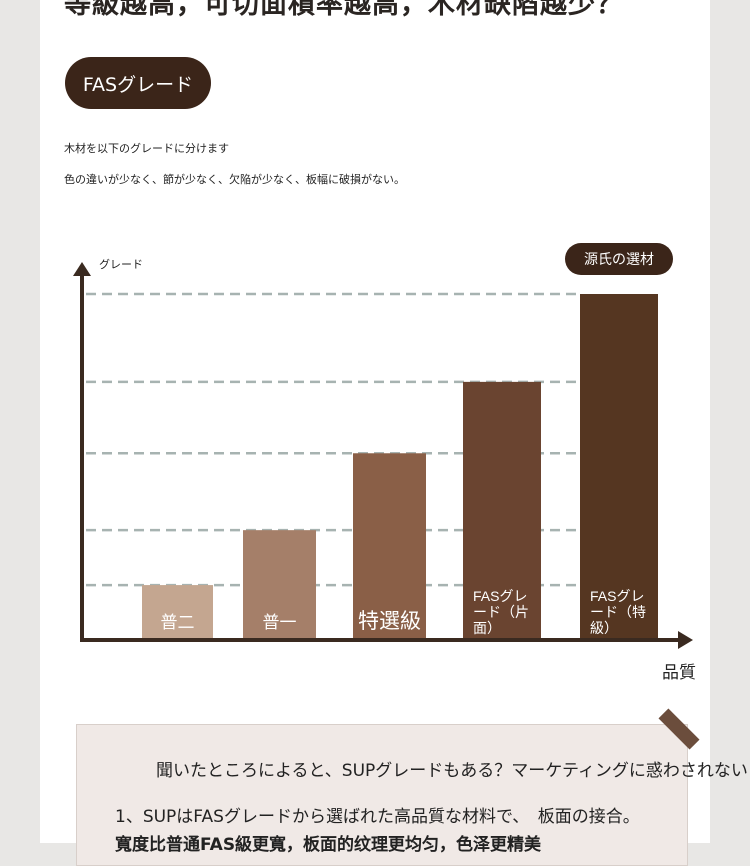 The width and height of the screenshot is (750, 866). Describe the element at coordinates (377, 817) in the screenshot. I see `sup-point-1-text: 1、SUPはFASグレードから選ばれた高品質な材料で、 板面の接合。` at that location.